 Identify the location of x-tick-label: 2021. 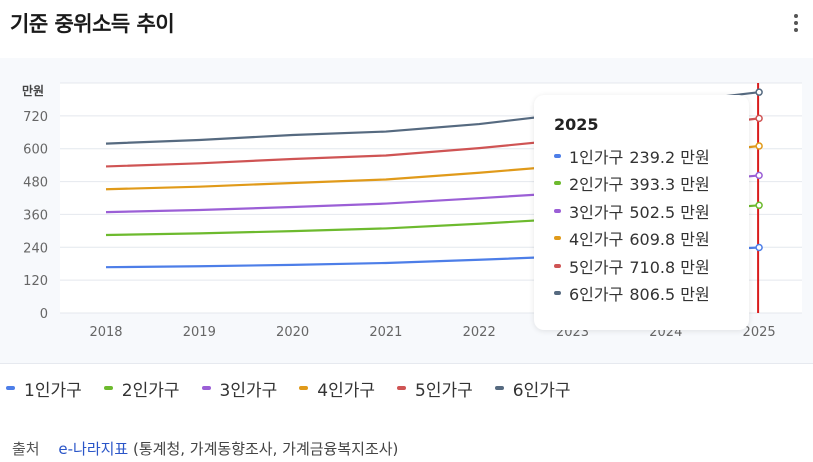
(385, 332).